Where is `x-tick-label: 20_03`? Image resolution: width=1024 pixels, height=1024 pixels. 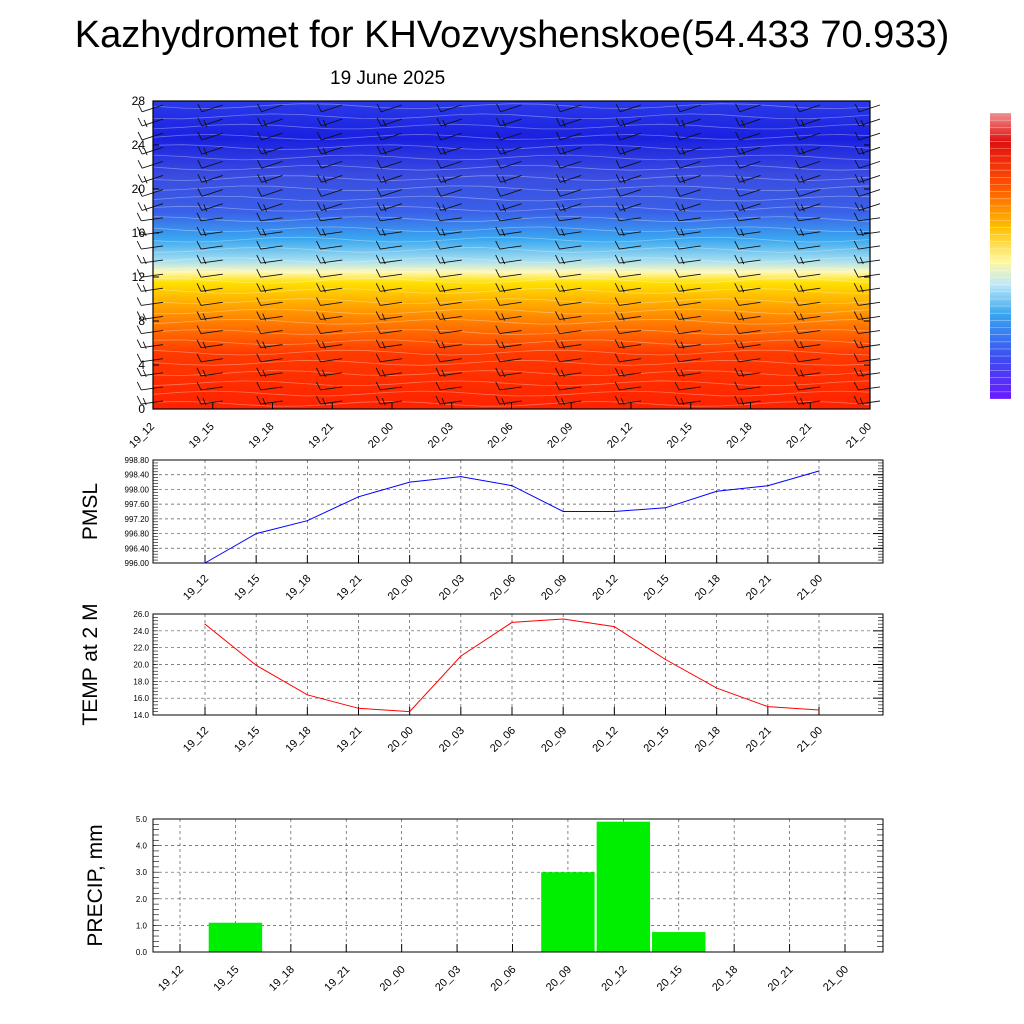 x-tick-label: 20_03 is located at coordinates (441, 436).